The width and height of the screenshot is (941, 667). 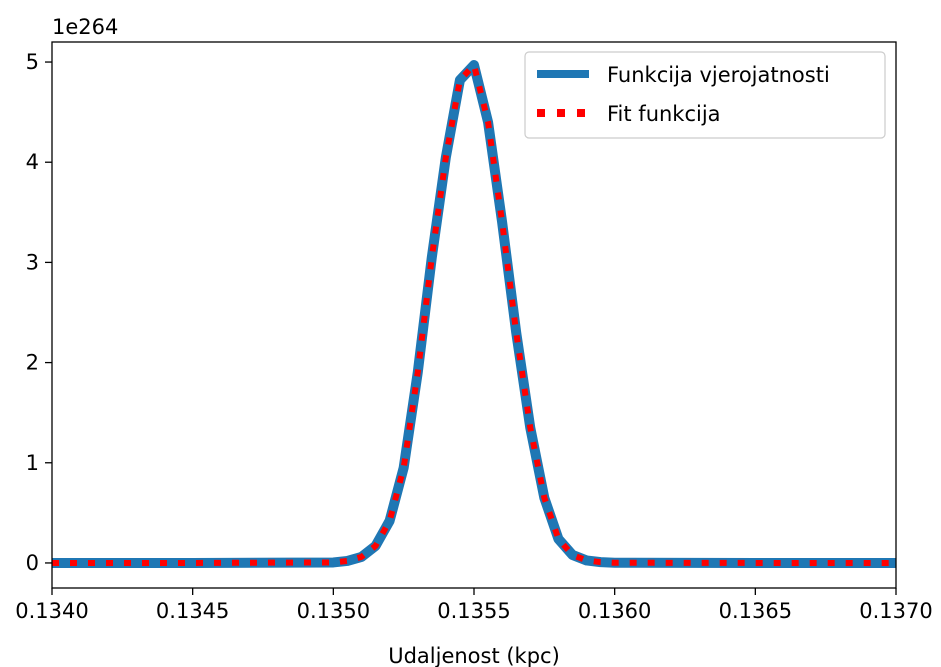 What do you see at coordinates (614, 611) in the screenshot?
I see `x-tick-label: 0.1360` at bounding box center [614, 611].